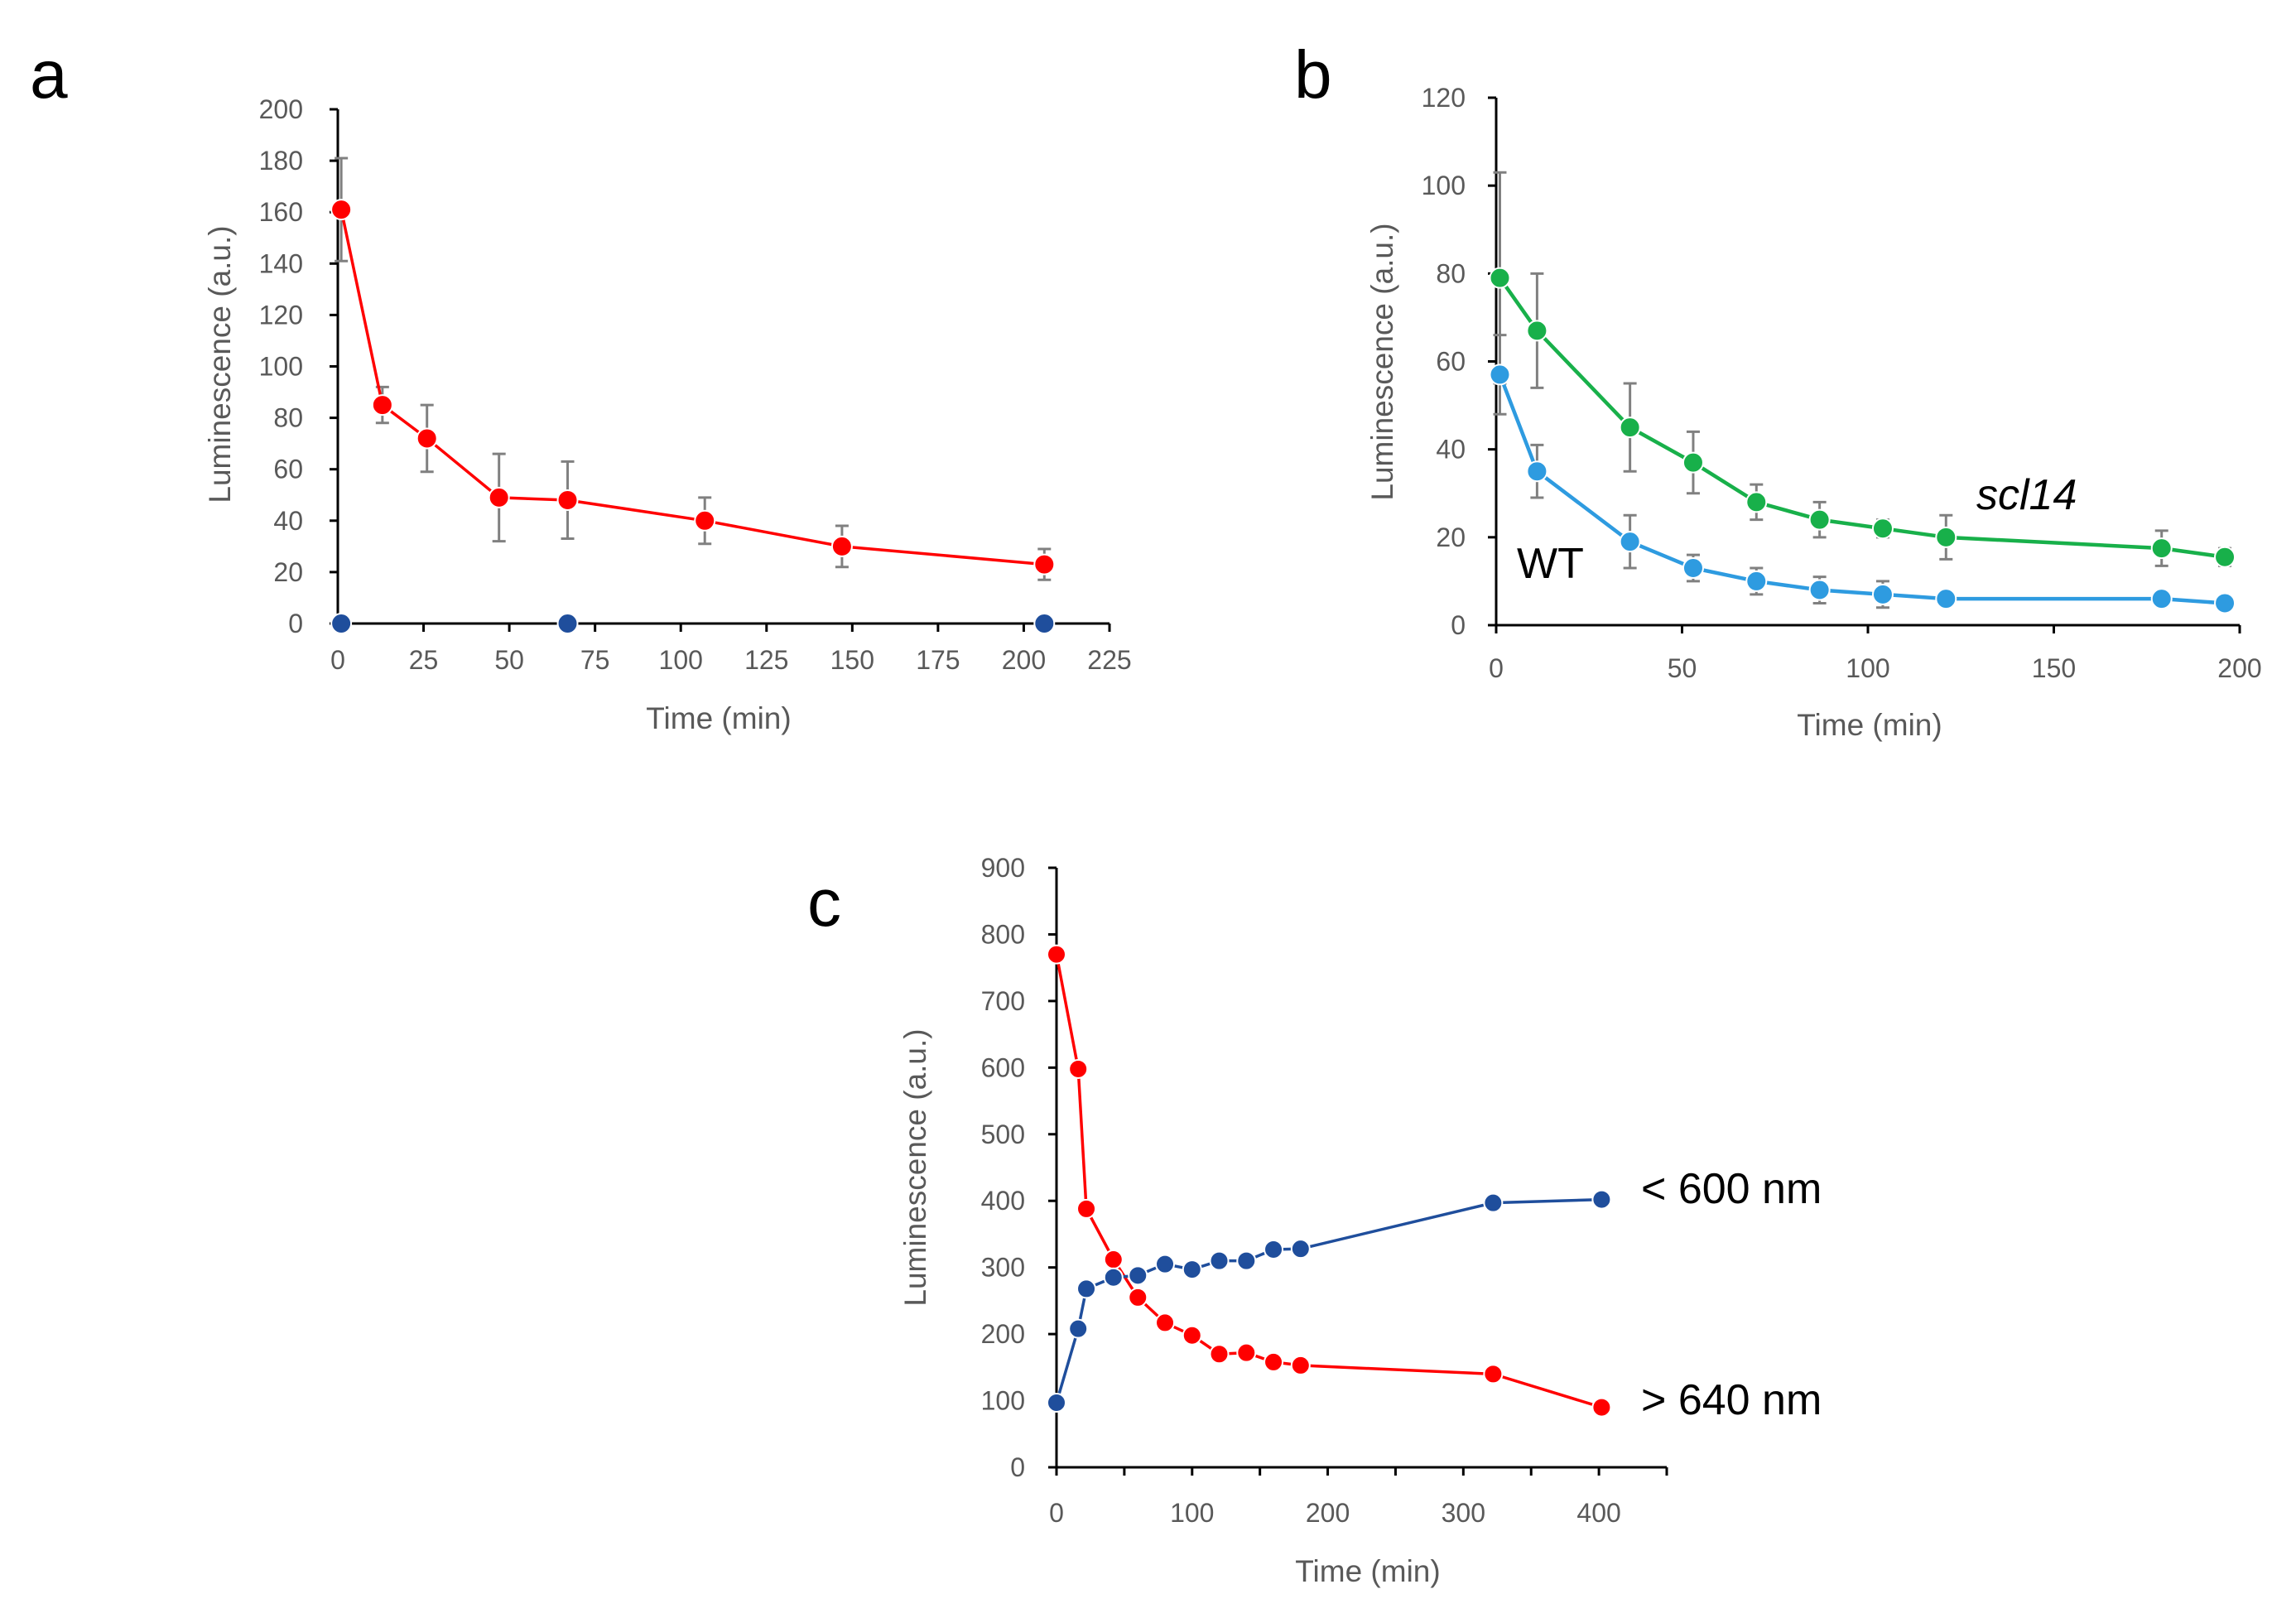  I want to click on chart-a-x-tick-label: 125, so click(766, 660).